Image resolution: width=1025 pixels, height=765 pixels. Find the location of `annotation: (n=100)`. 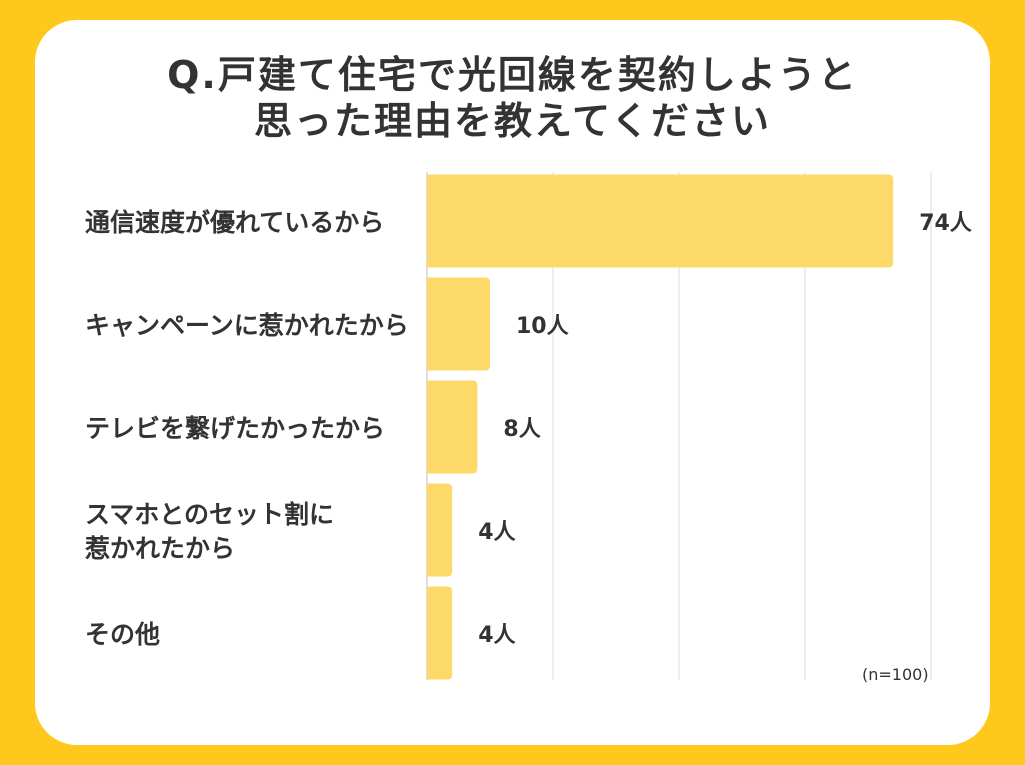

annotation: (n=100) is located at coordinates (895, 674).